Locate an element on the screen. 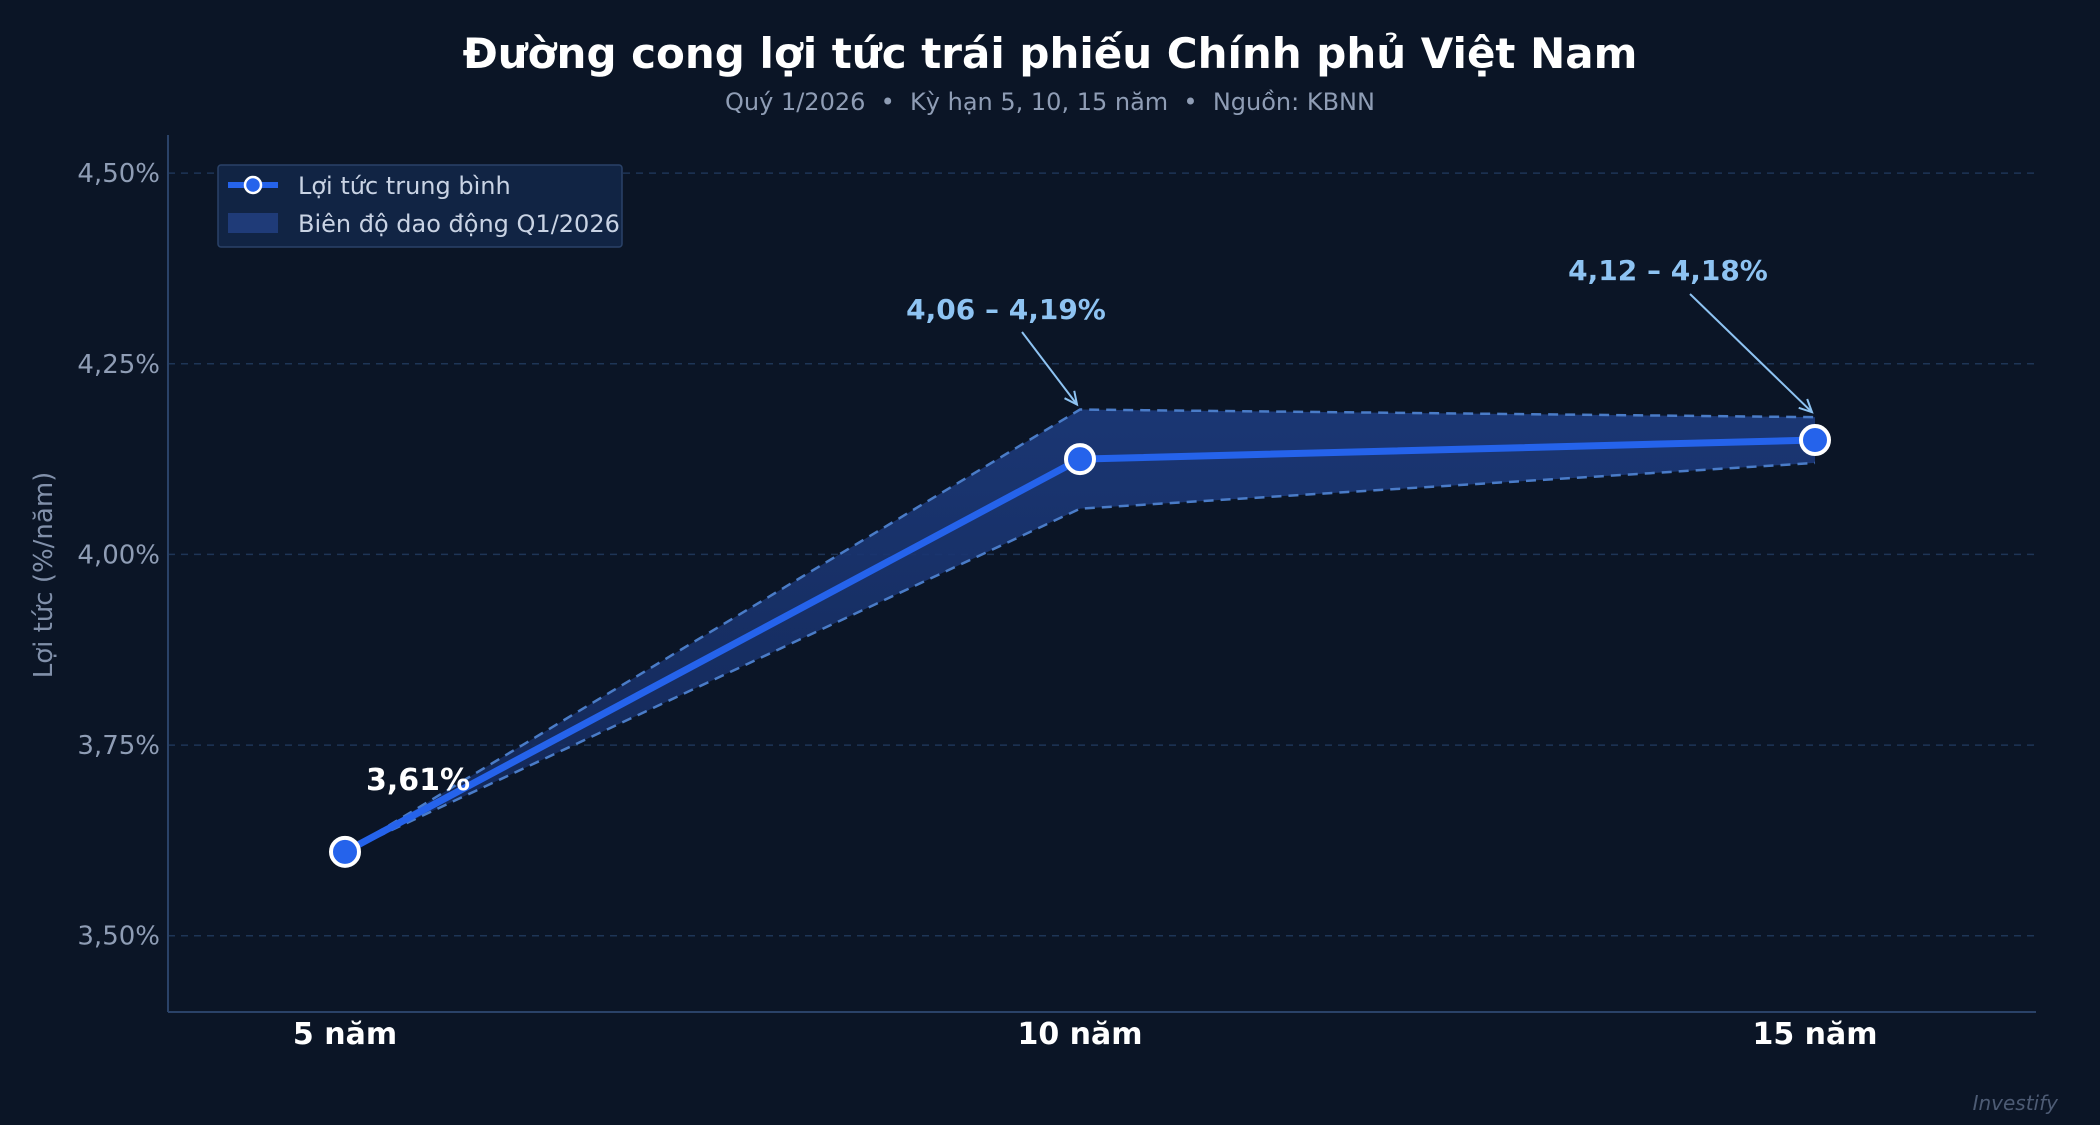 Image resolution: width=2100 pixels, height=1125 pixels. legend-band-swatch is located at coordinates (253, 223).